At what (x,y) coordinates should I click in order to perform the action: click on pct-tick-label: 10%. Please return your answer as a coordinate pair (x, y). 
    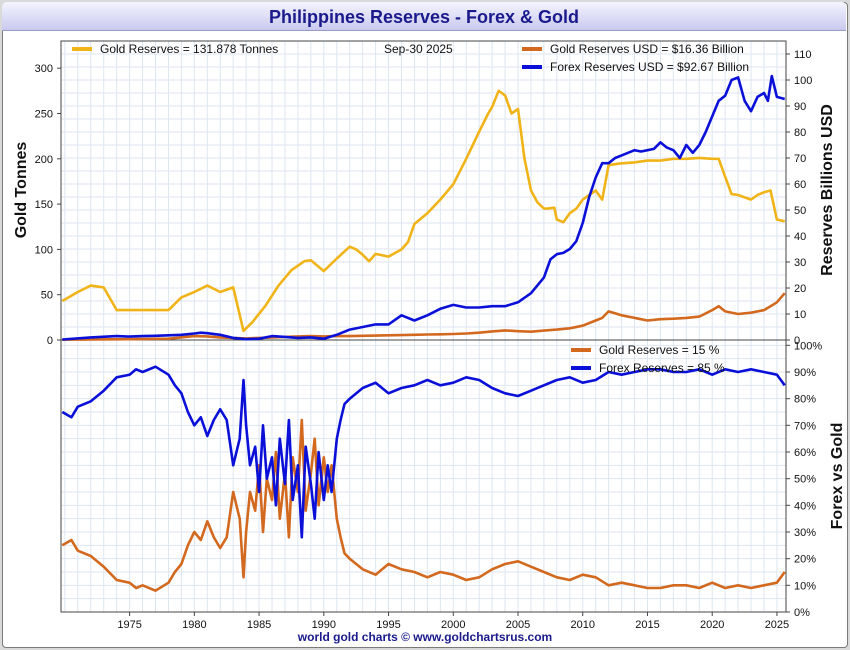
    Looking at the image, I should click on (805, 586).